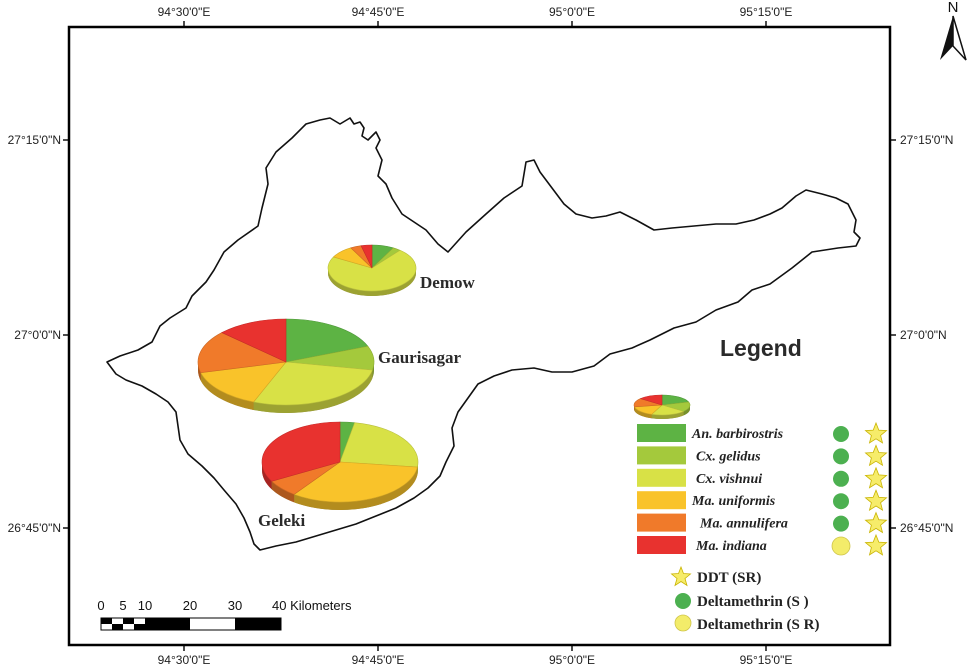 This screenshot has width=969, height=668. What do you see at coordinates (312, 605) in the screenshot?
I see `scale-label: 40 Kilometers` at bounding box center [312, 605].